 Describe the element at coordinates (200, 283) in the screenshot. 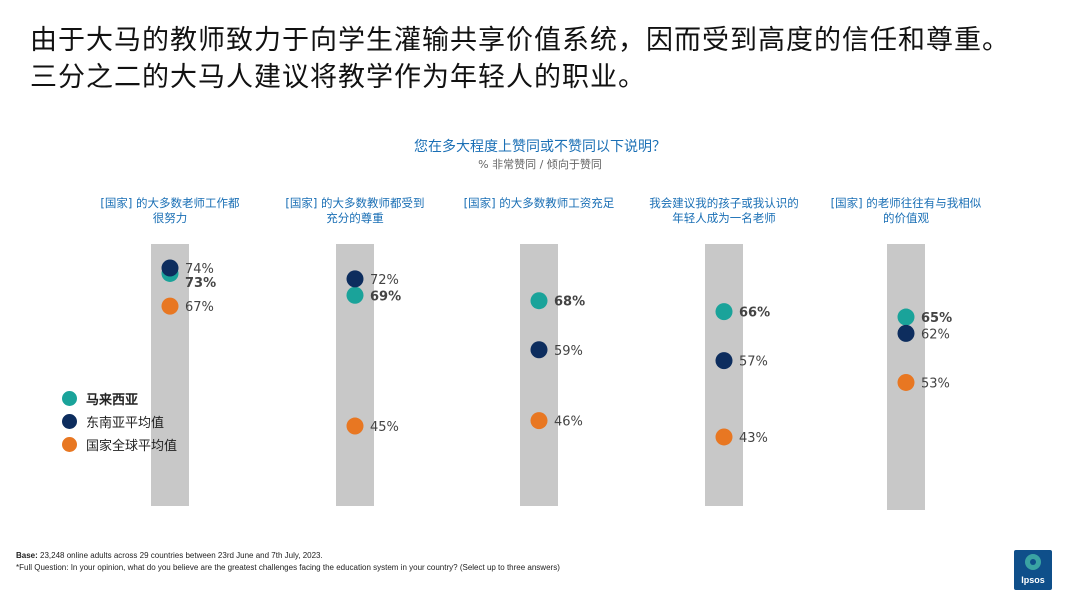

I see `data-label: 73%` at that location.